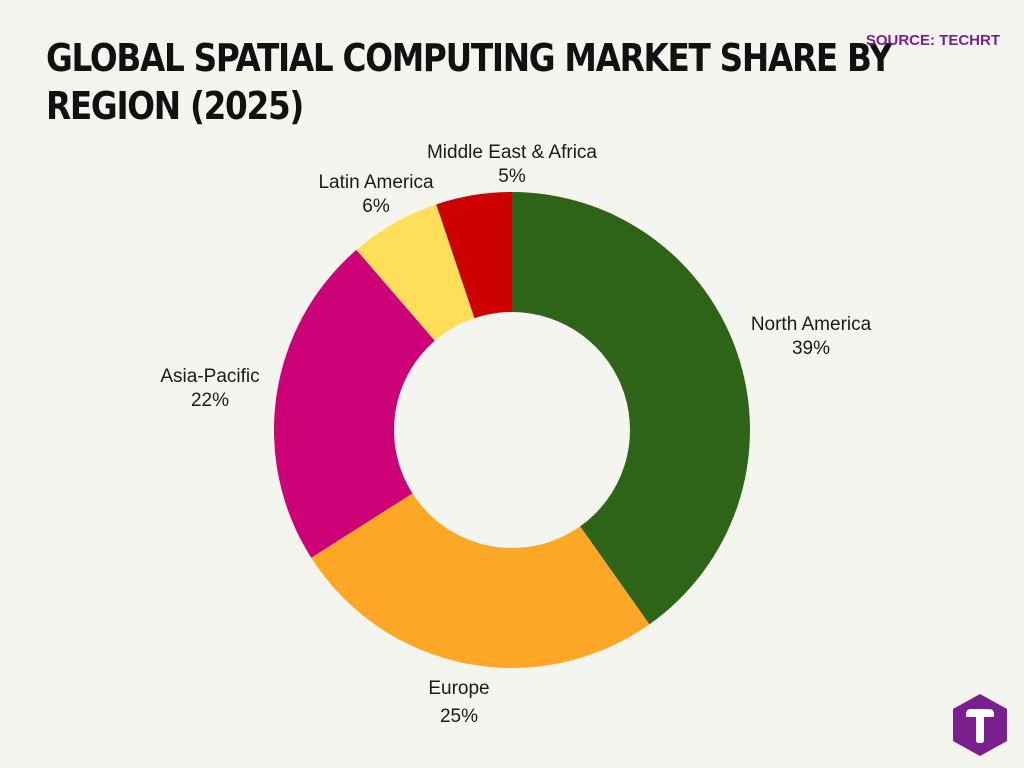 The image size is (1024, 768). Describe the element at coordinates (811, 324) in the screenshot. I see `slice-label-north-america: North America` at that location.